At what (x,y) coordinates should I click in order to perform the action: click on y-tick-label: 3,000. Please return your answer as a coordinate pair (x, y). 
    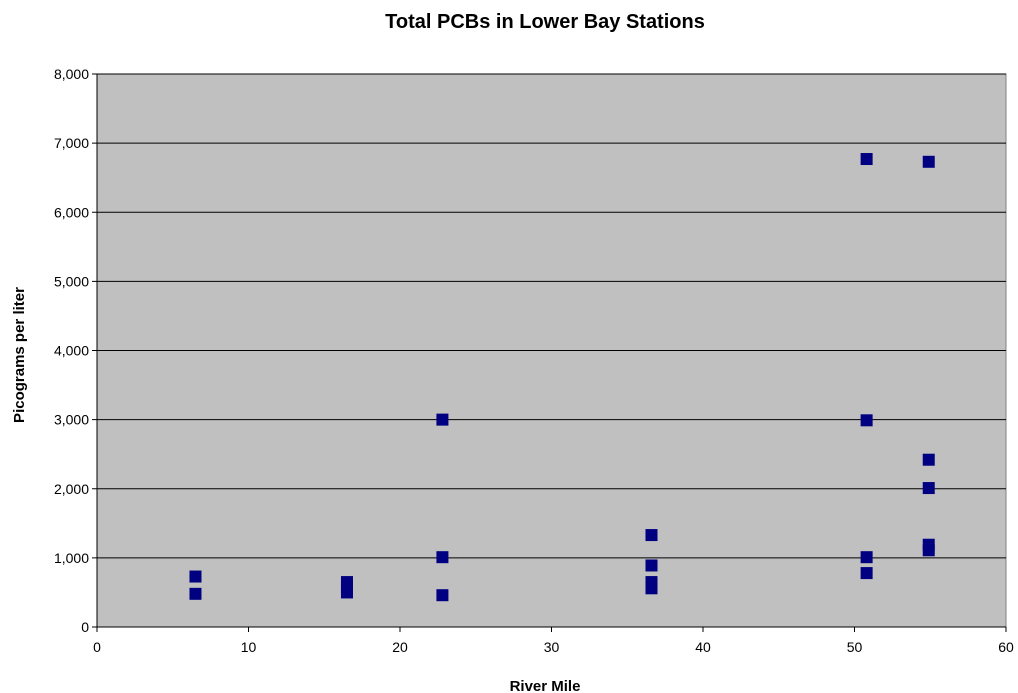
    Looking at the image, I should click on (71, 420).